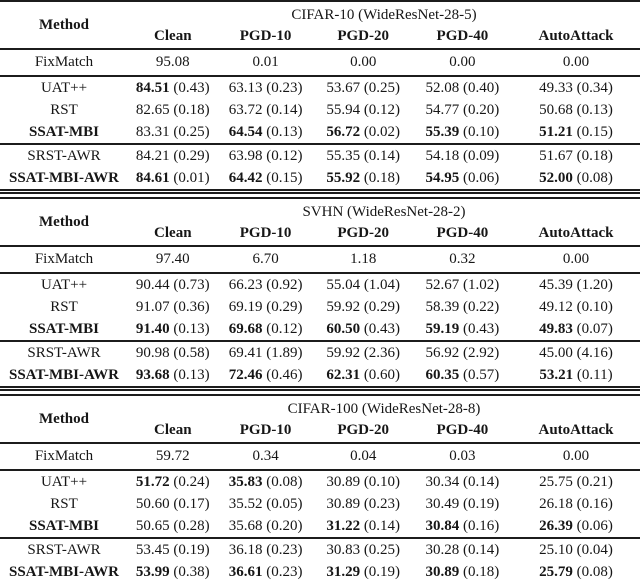  I want to click on method-cell: SRST-AWR, so click(64, 155).